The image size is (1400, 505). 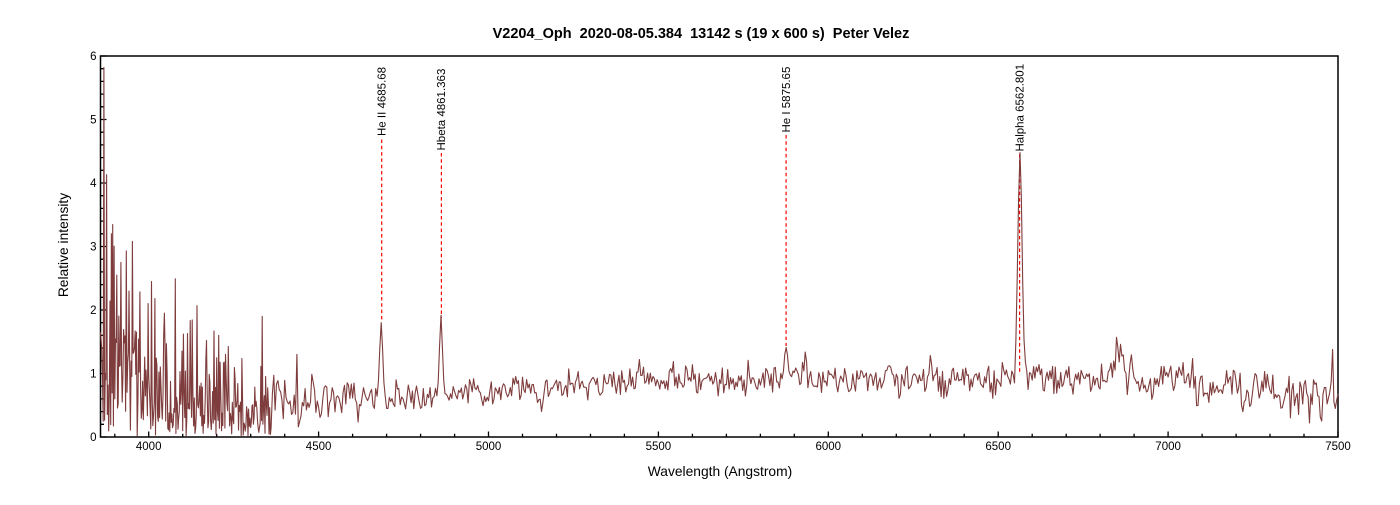 What do you see at coordinates (1020, 108) in the screenshot?
I see `svg-text: Halpha 6562.801` at bounding box center [1020, 108].